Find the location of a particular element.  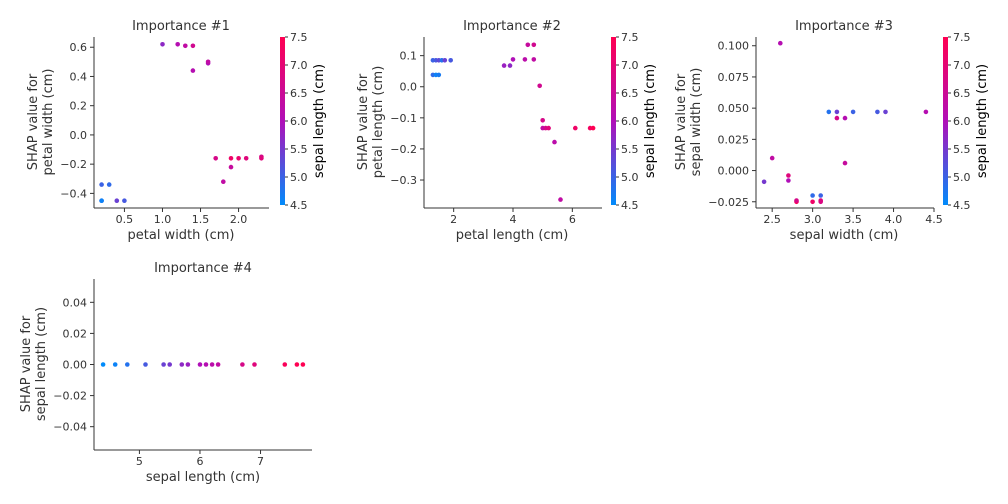

y-tick-label: 0.1 is located at coordinates (409, 56).